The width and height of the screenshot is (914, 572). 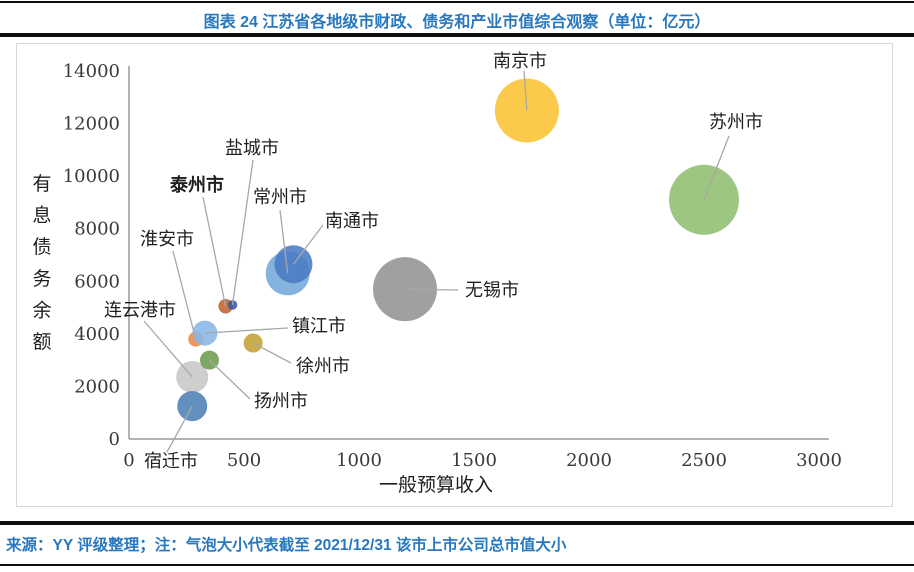 What do you see at coordinates (97, 386) in the screenshot?
I see `y-tick-label: 2000` at bounding box center [97, 386].